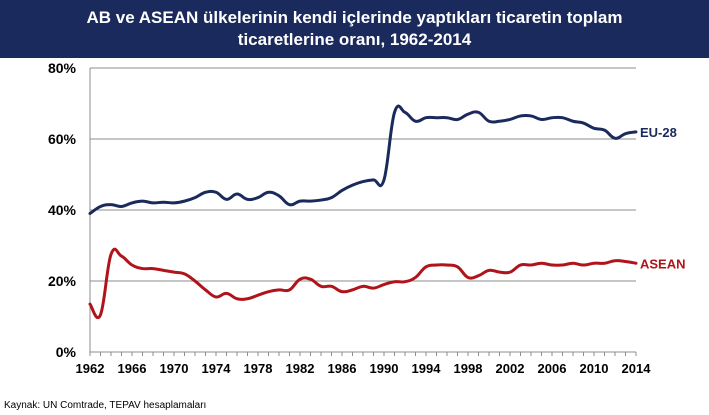 This screenshot has width=709, height=415. What do you see at coordinates (363, 283) in the screenshot?
I see `series-line-asean` at bounding box center [363, 283].